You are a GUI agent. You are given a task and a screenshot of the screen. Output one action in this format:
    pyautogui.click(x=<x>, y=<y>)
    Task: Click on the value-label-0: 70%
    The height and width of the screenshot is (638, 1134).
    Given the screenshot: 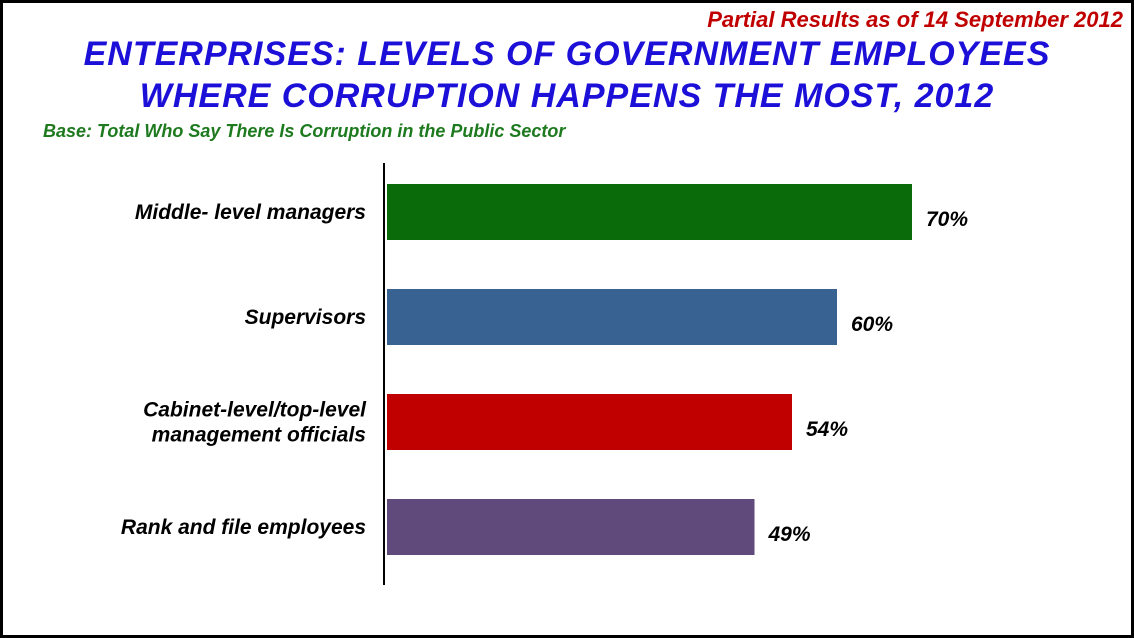 What is the action you would take?
    pyautogui.click(x=947, y=219)
    